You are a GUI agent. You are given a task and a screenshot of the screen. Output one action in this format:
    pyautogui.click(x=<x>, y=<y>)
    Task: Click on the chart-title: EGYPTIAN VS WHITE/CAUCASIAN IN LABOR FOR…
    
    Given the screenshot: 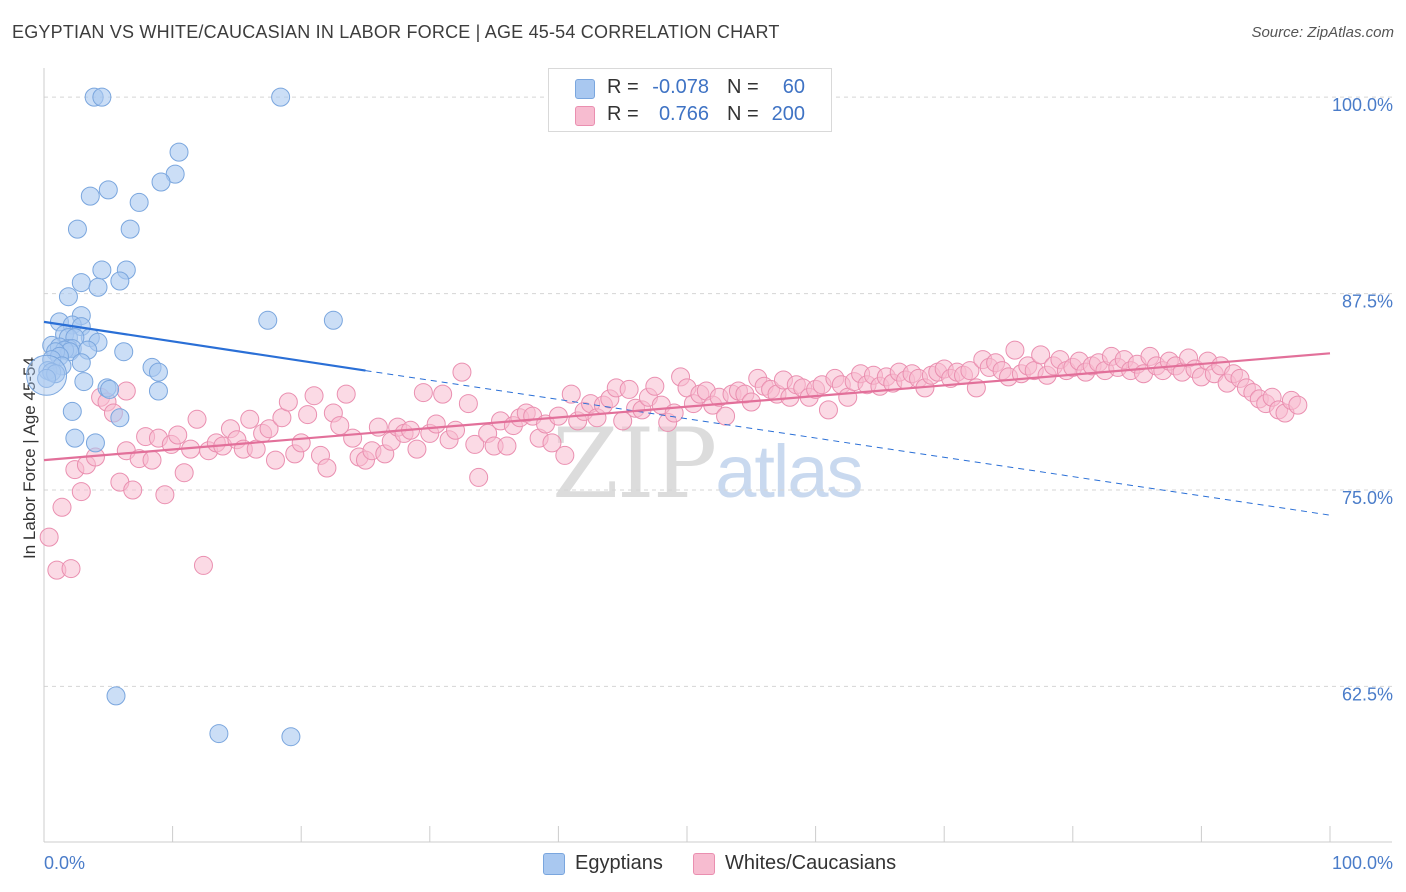 What is the action you would take?
    pyautogui.click(x=396, y=32)
    